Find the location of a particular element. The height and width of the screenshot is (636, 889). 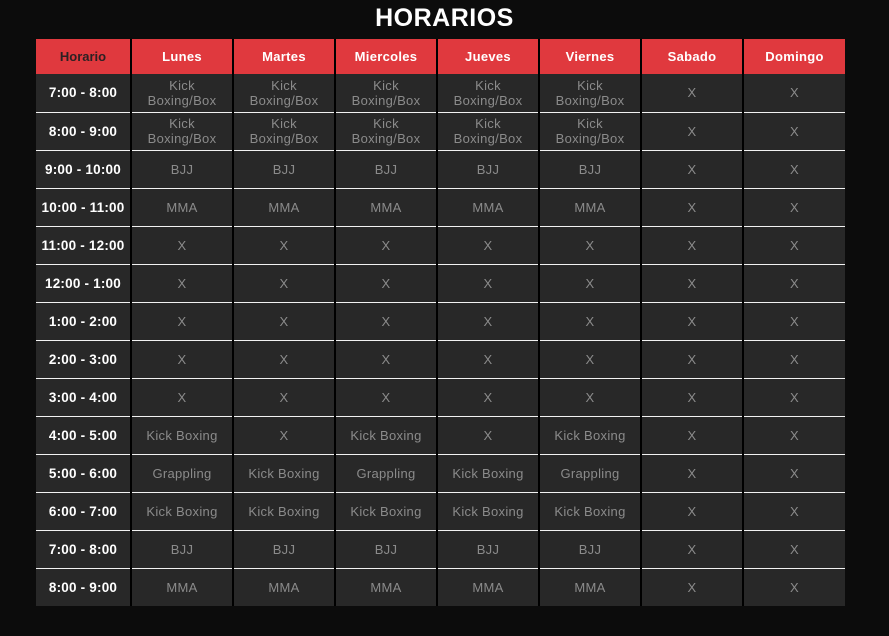

time-slot-label: 4:00 - 5:00 is located at coordinates (83, 435).